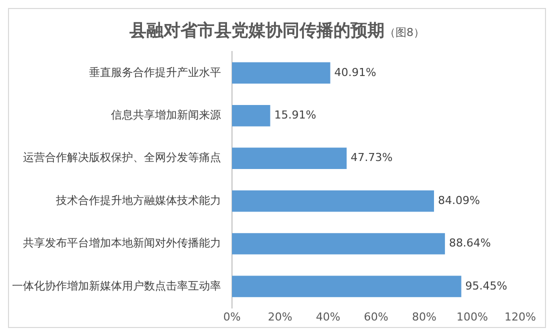 Image resolution: width=554 pixels, height=335 pixels. What do you see at coordinates (486, 285) in the screenshot?
I see `data-label: 95.45%` at bounding box center [486, 285].